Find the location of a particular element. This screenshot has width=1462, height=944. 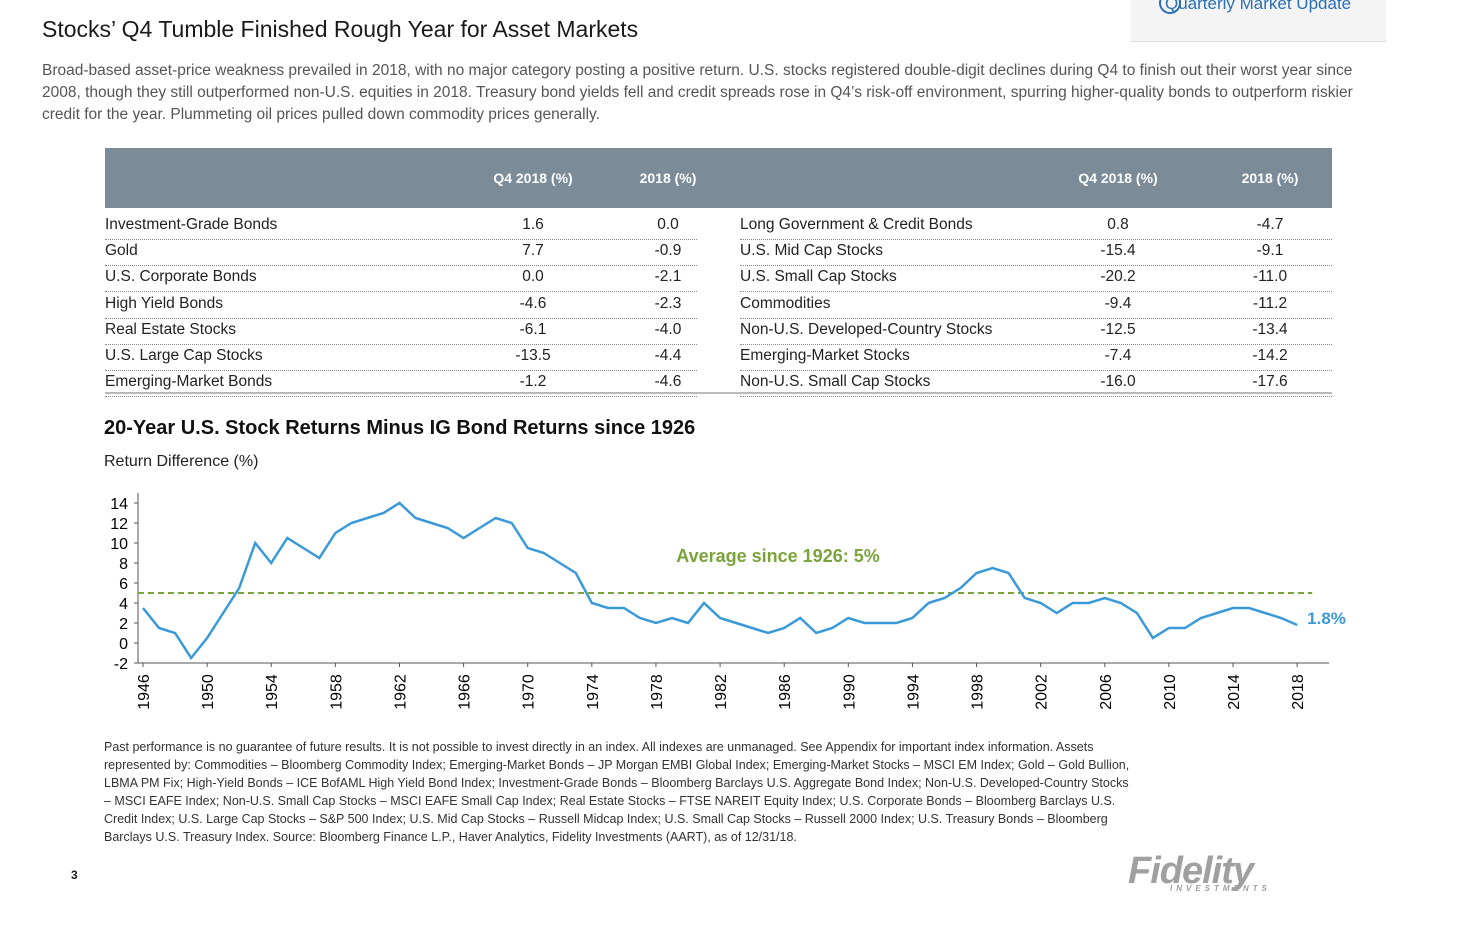

value-cell: 0.8 is located at coordinates (1118, 224).